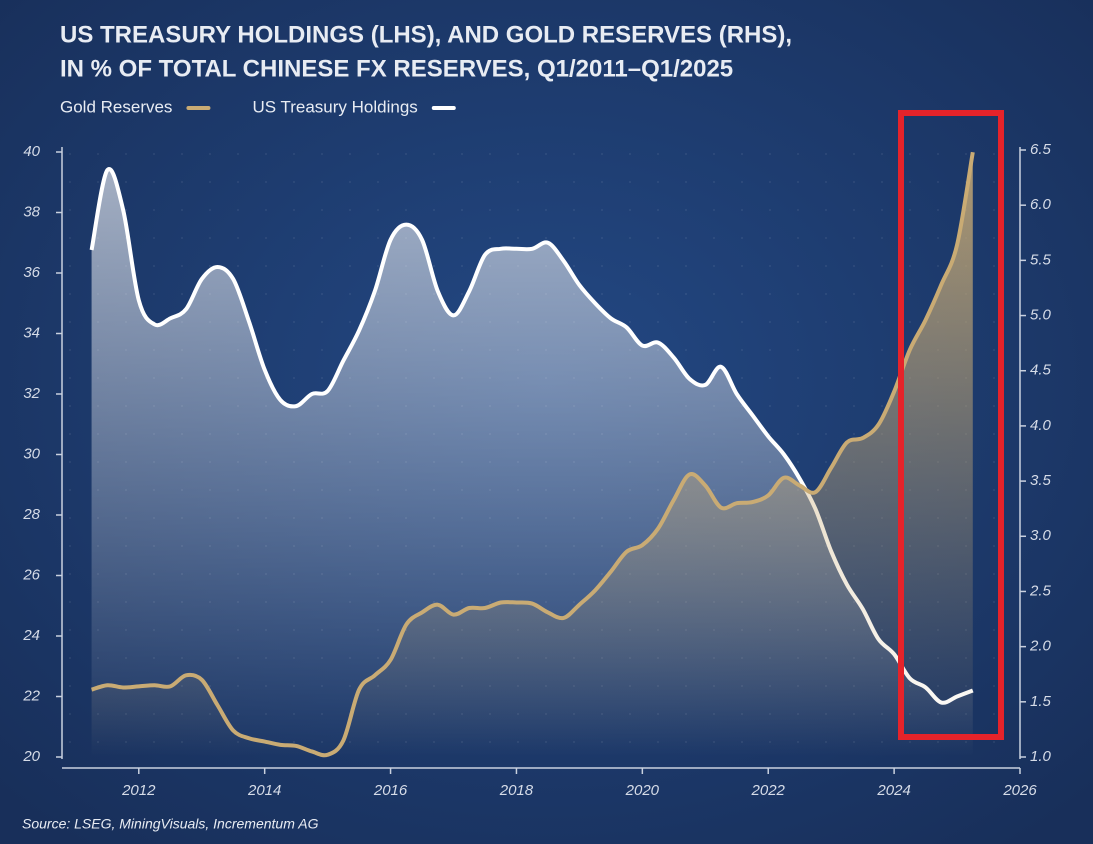 The height and width of the screenshot is (844, 1093). Describe the element at coordinates (31, 332) in the screenshot. I see `y-tick-label: 34` at that location.